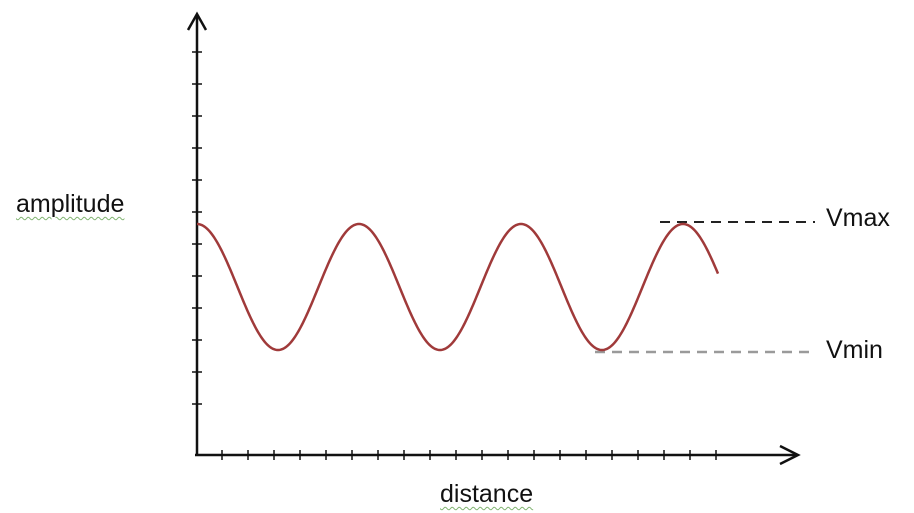 Image resolution: width=914 pixels, height=513 pixels. Describe the element at coordinates (790, 455) in the screenshot. I see `x-axis-arrowhead` at that location.